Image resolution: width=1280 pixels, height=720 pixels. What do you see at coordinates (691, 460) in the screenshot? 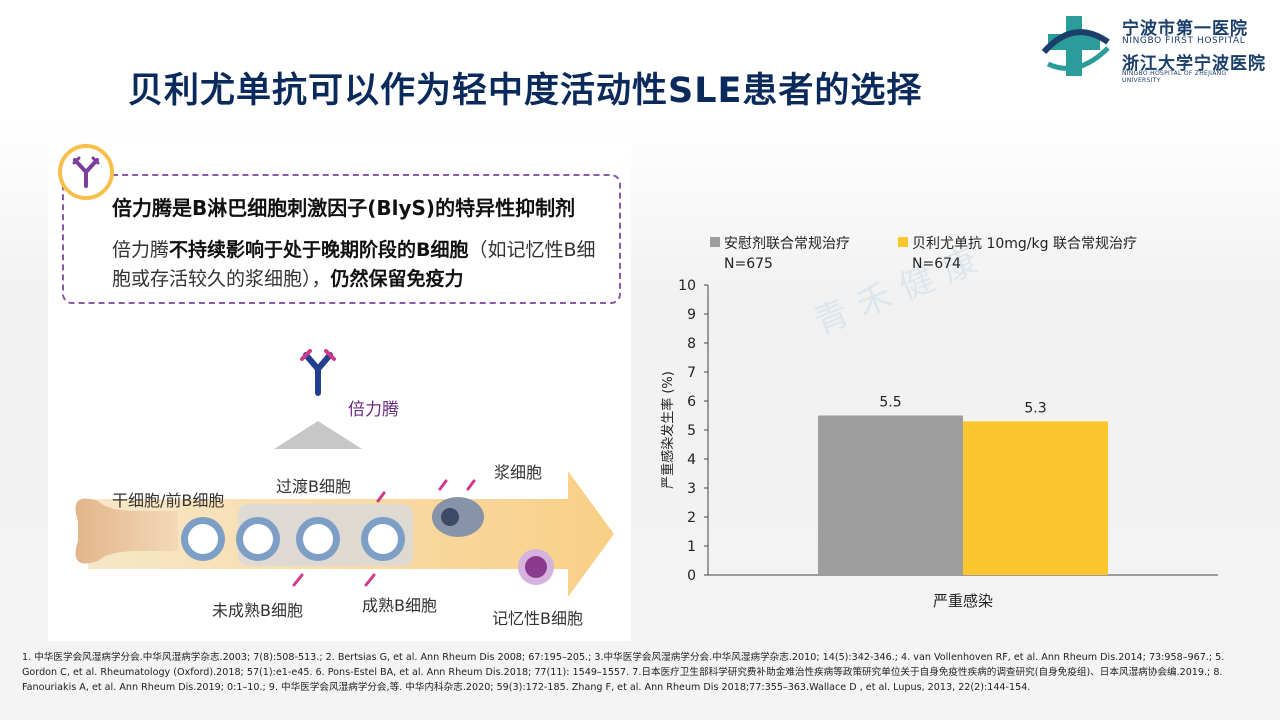
I see `y-tick-label: 4` at bounding box center [691, 460].